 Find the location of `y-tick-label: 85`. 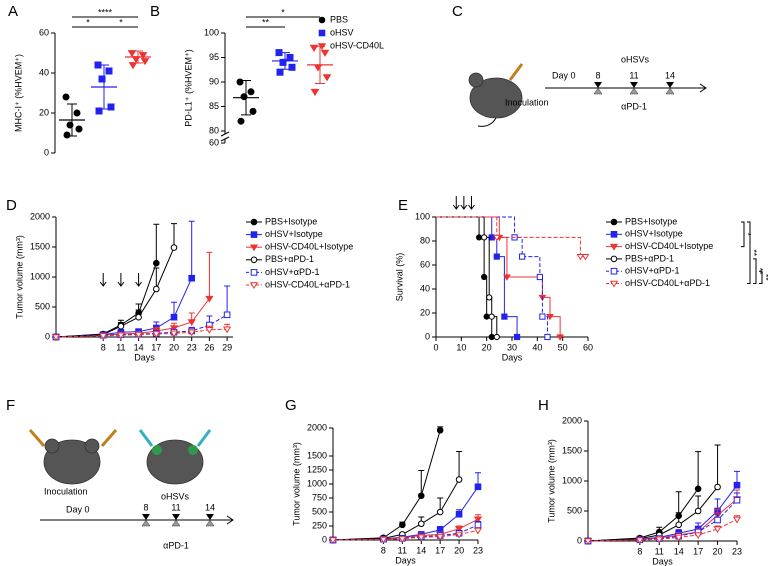

y-tick-label: 85 is located at coordinates (214, 106).